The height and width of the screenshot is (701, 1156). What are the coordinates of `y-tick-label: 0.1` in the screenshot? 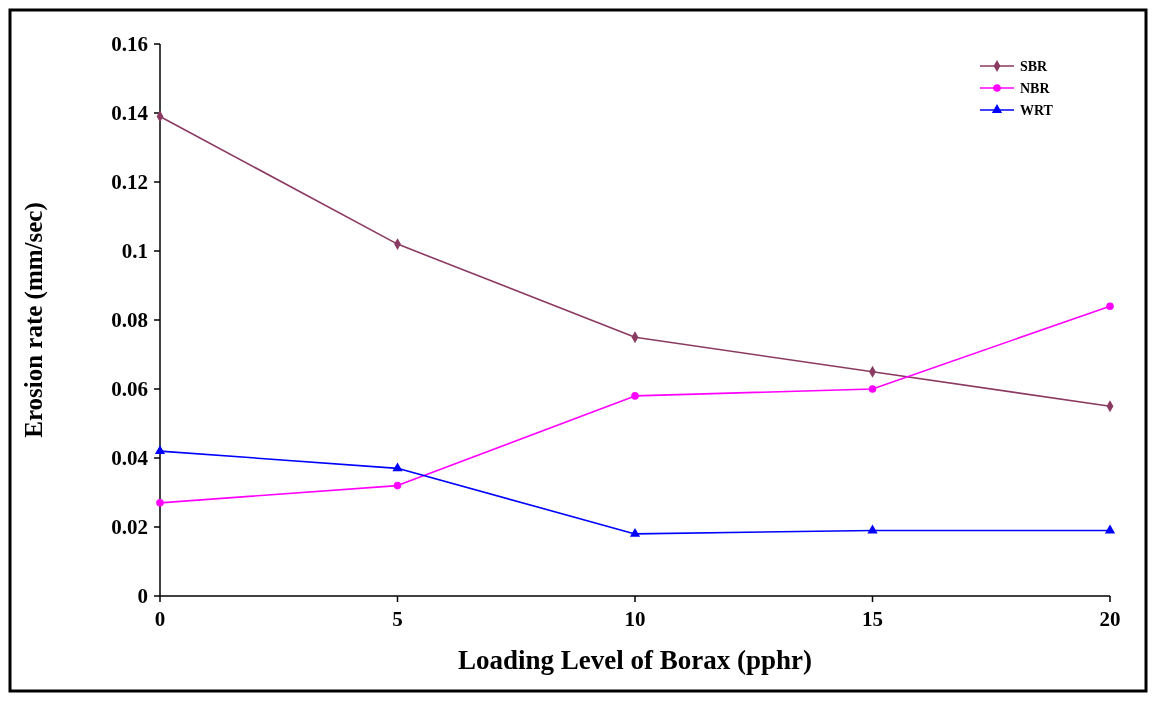 It's located at (134, 251).